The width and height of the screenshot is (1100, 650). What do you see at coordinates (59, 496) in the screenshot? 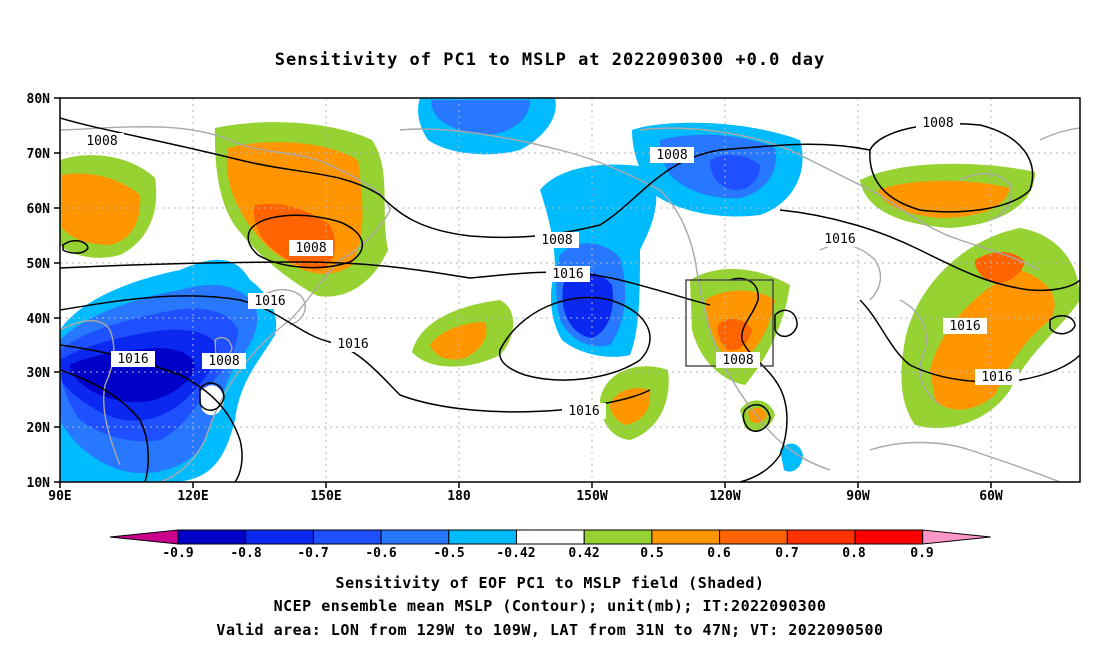
I see `lon-label: 90E` at bounding box center [59, 496].